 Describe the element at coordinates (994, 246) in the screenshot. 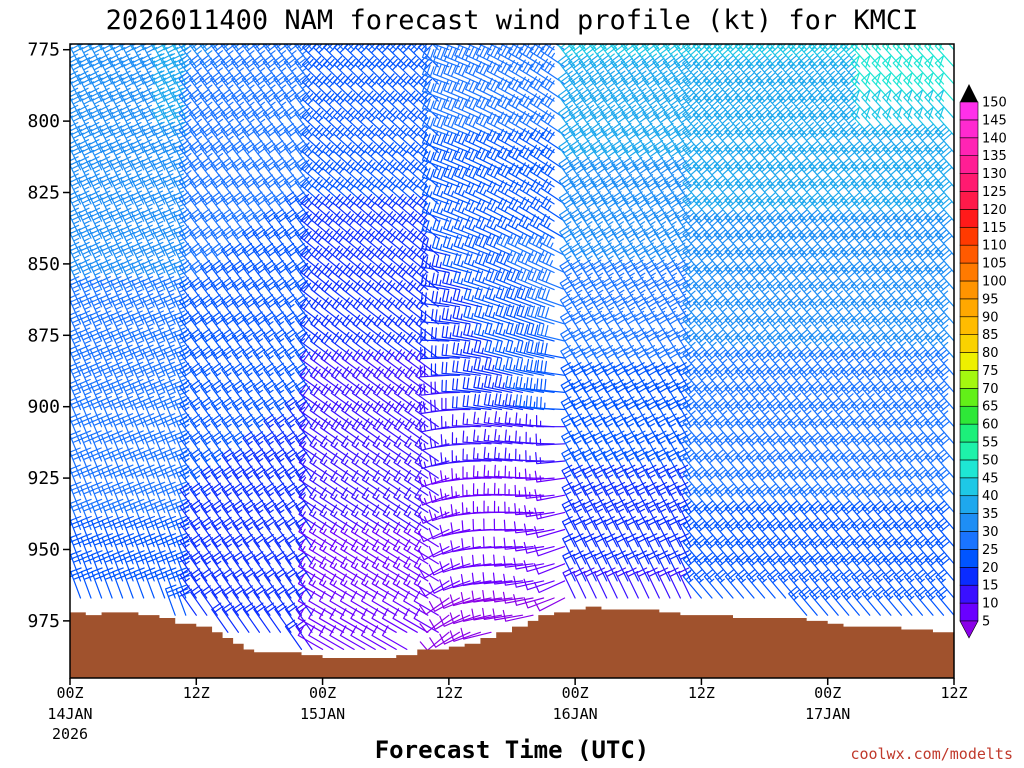

I see `colorbar-label: 110` at that location.